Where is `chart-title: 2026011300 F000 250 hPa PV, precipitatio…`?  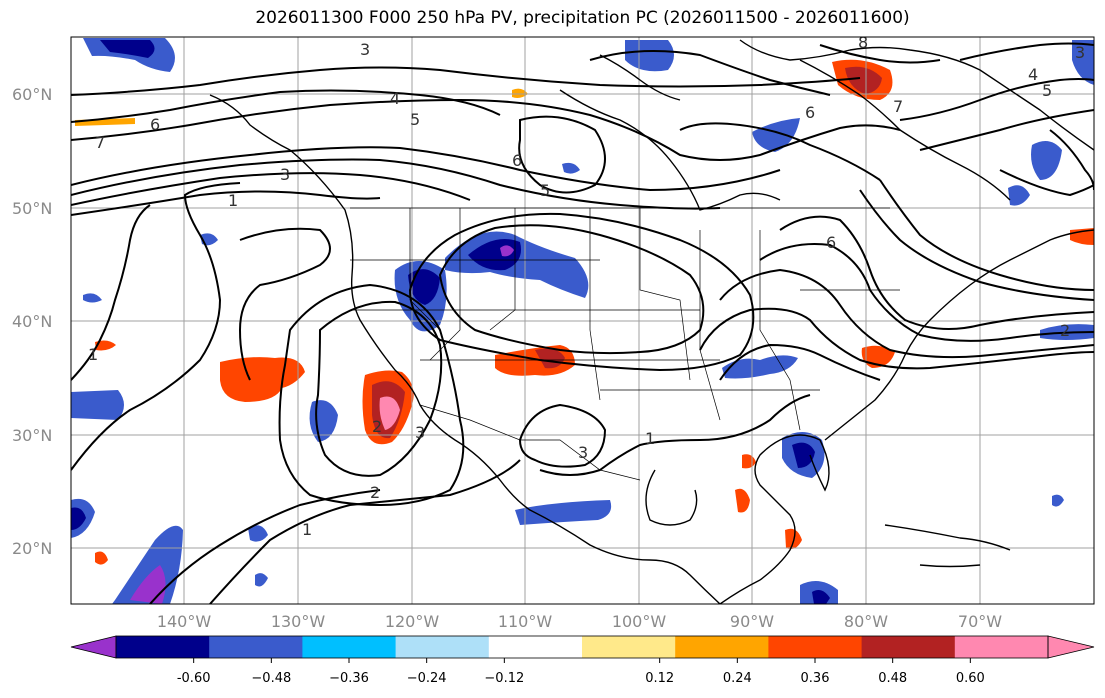
chart-title: 2026011300 F000 250 hPa PV, precipitatio… is located at coordinates (582, 18).